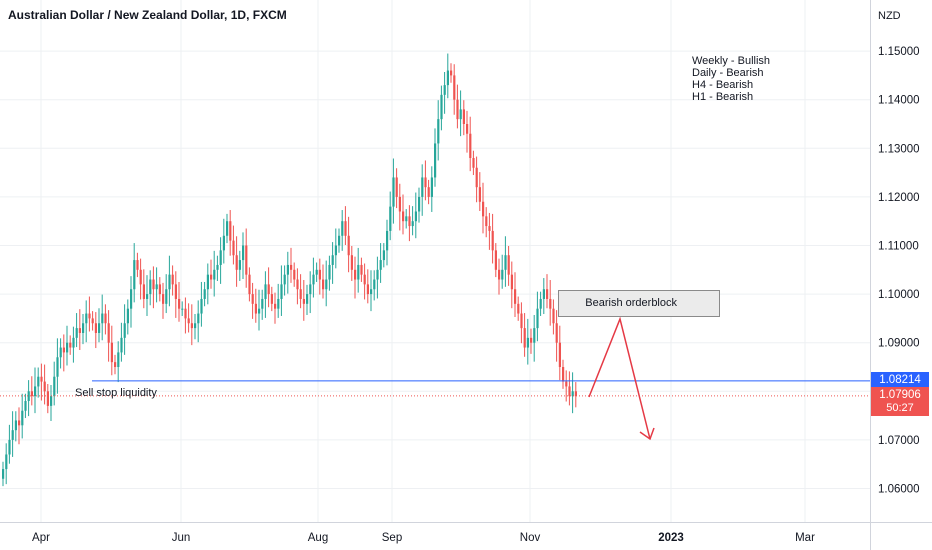 This screenshot has height=550, width=932. I want to click on projection-path, so click(619, 378).